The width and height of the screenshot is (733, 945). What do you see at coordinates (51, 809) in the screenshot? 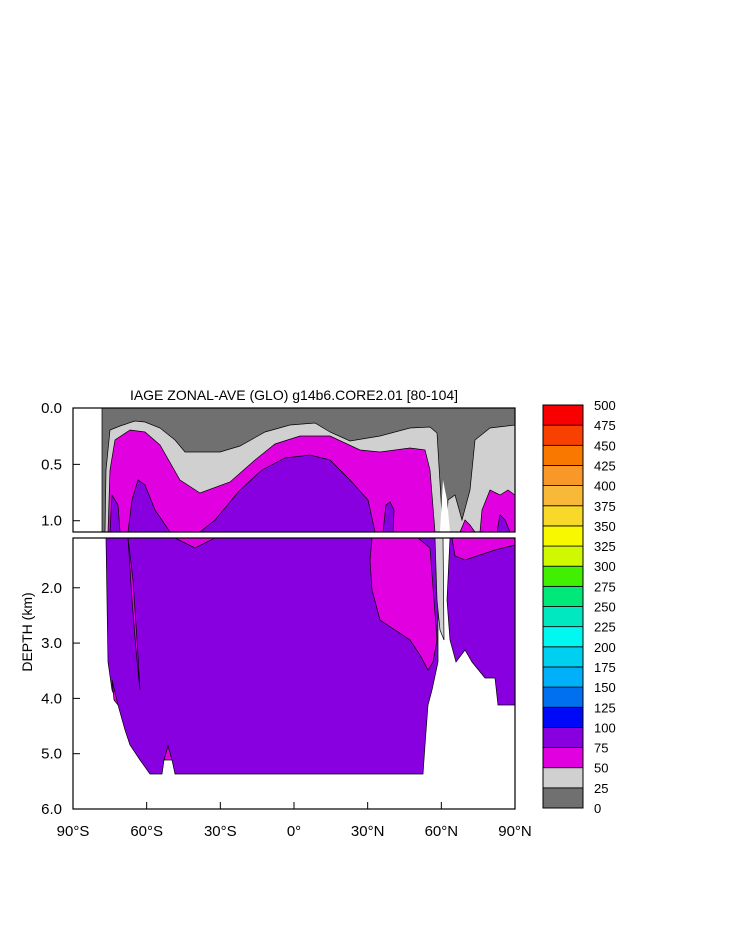
I see `y-tick-label: 6.0` at bounding box center [51, 809].